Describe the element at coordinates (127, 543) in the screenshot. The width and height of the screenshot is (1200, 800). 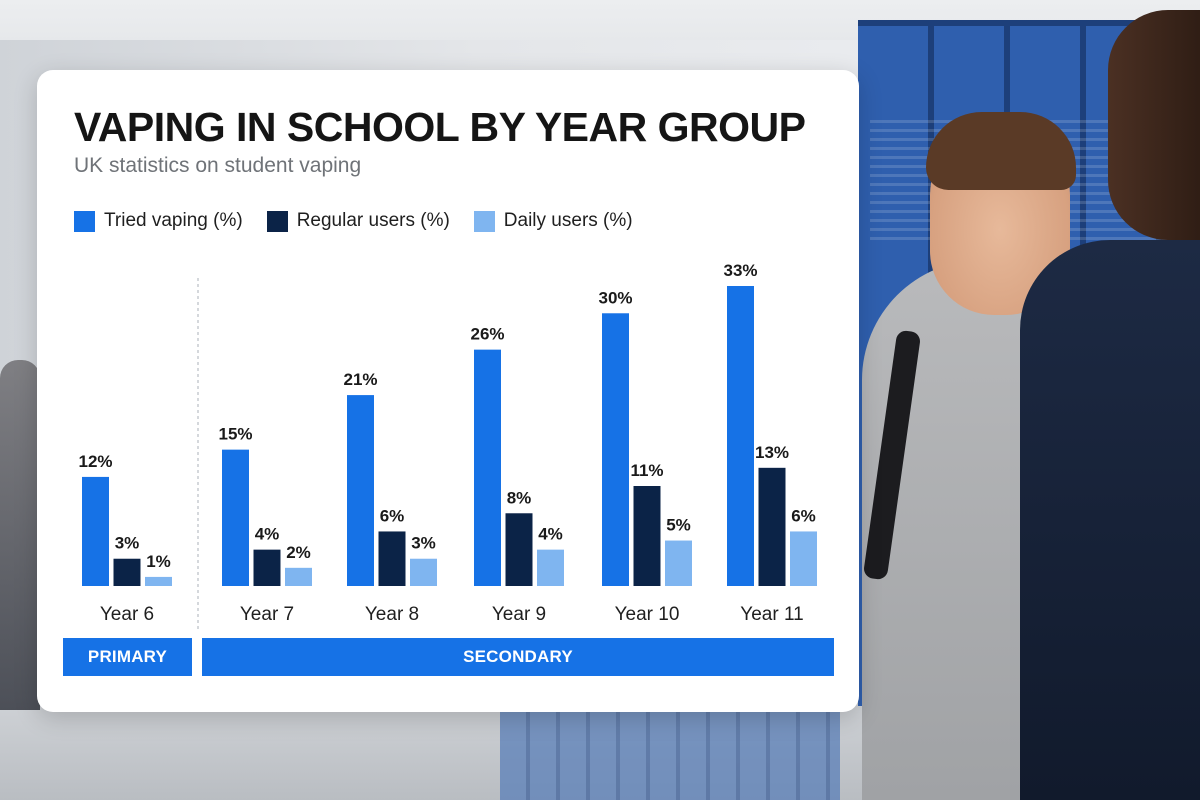
I see `value-label-year-6-regular-users: 3%` at that location.